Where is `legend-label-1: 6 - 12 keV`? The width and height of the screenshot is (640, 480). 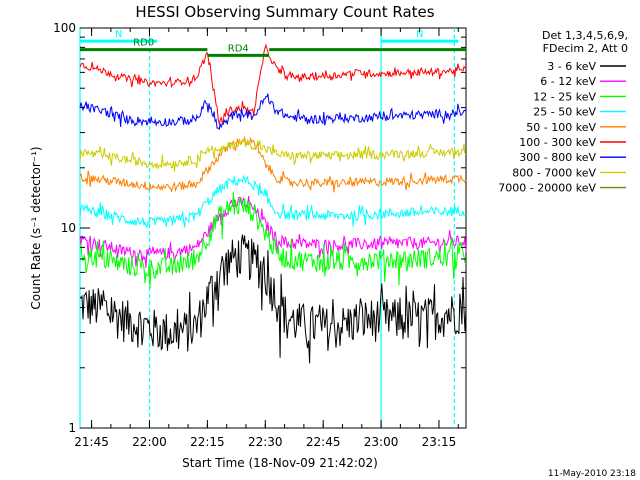
legend-label-1: 6 - 12 keV is located at coordinates (568, 81).